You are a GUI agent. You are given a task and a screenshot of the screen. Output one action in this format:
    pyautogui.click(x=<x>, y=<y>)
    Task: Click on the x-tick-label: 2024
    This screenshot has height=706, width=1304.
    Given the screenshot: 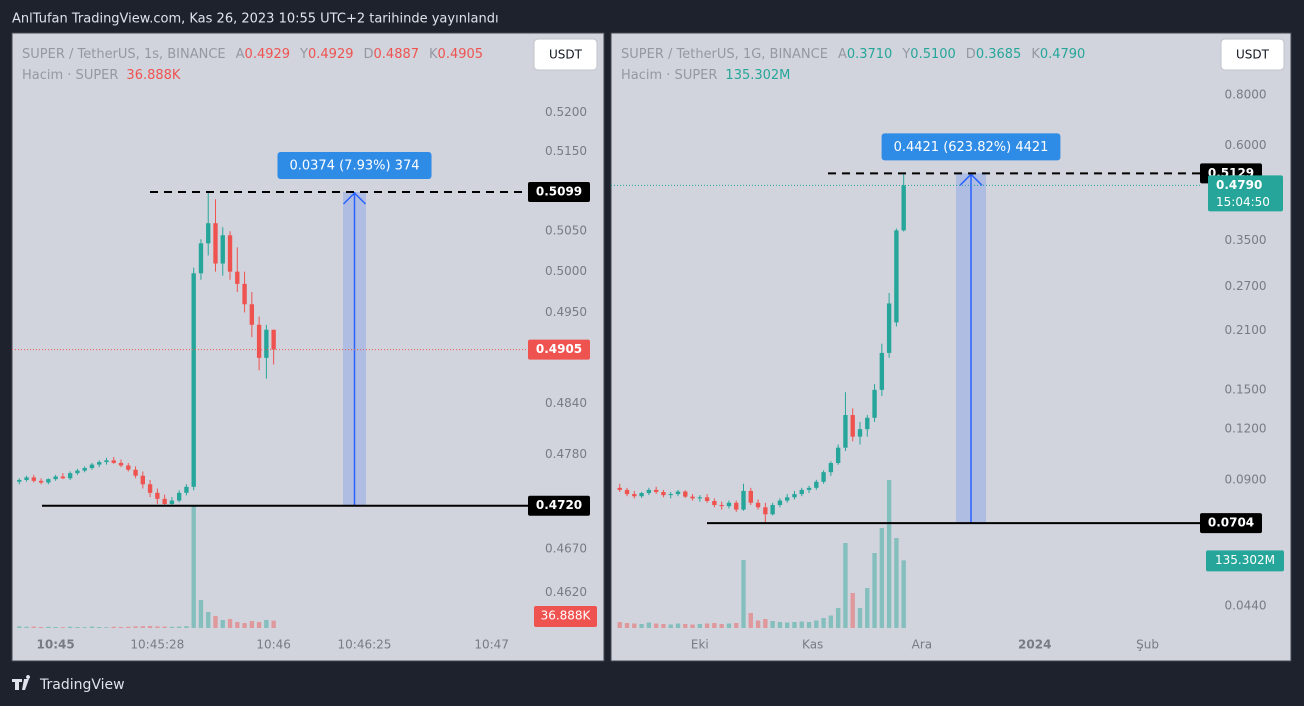 What is the action you would take?
    pyautogui.click(x=1034, y=645)
    